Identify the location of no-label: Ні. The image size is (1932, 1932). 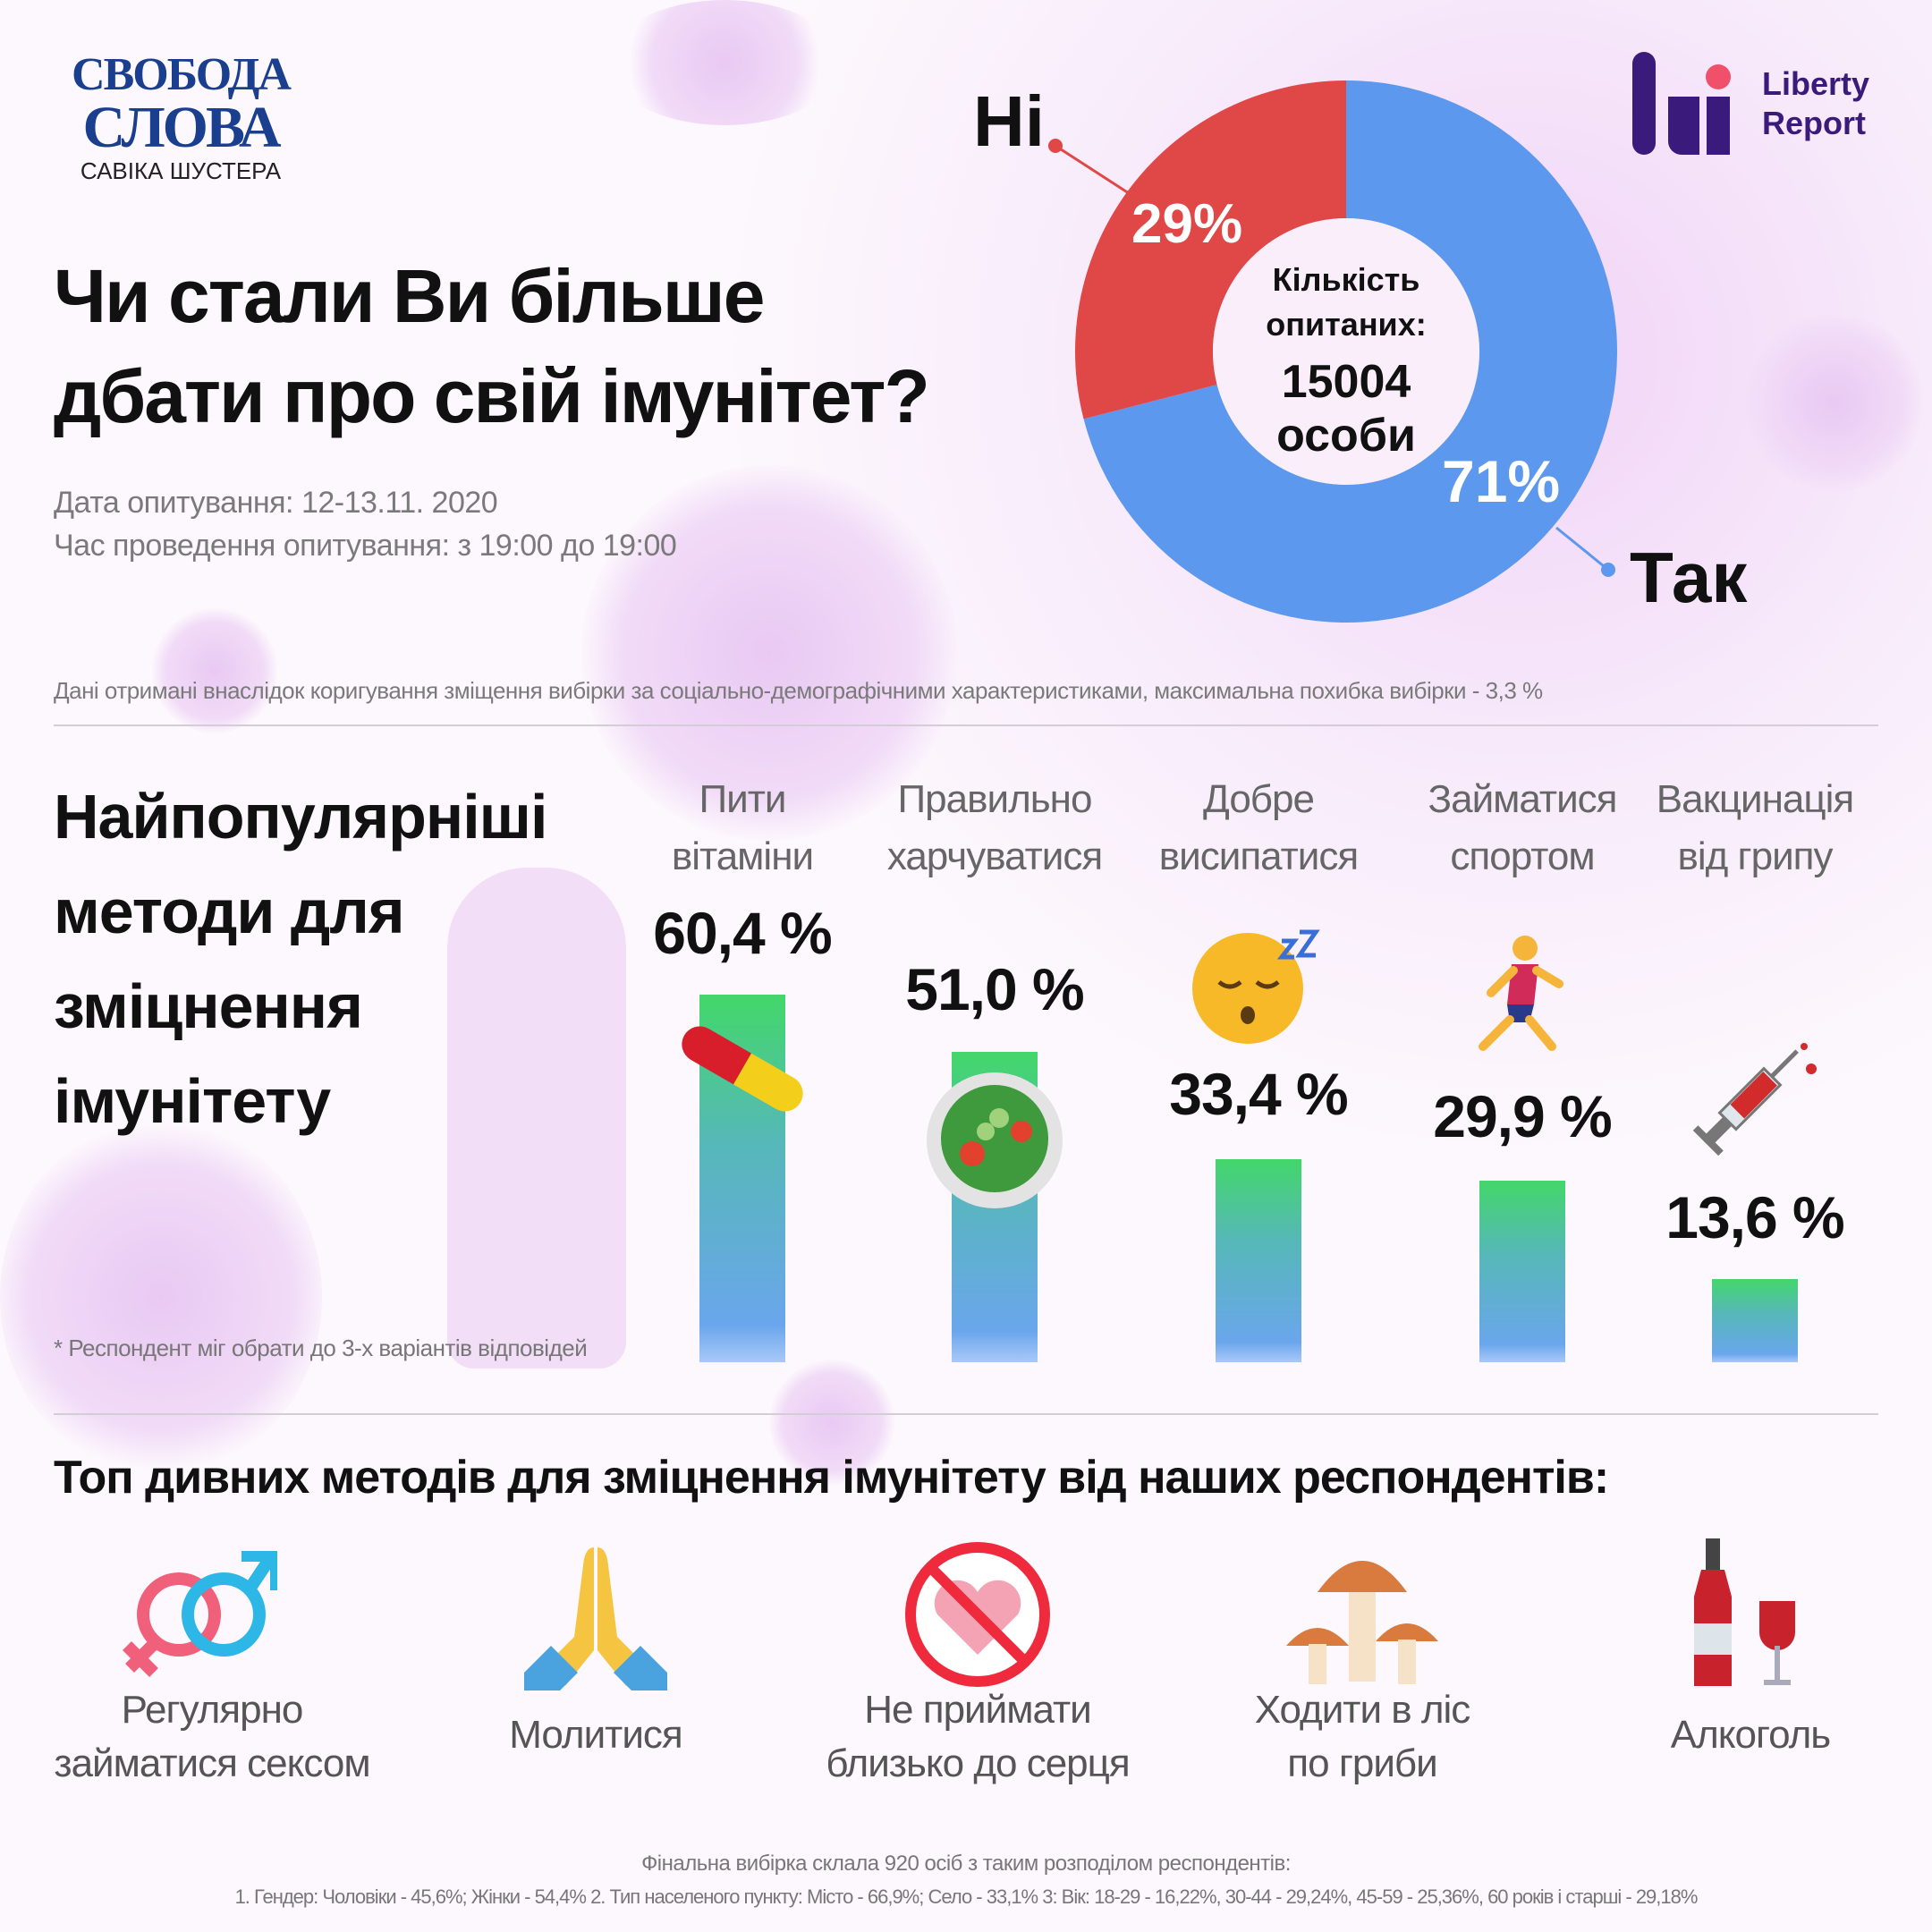
(1009, 121).